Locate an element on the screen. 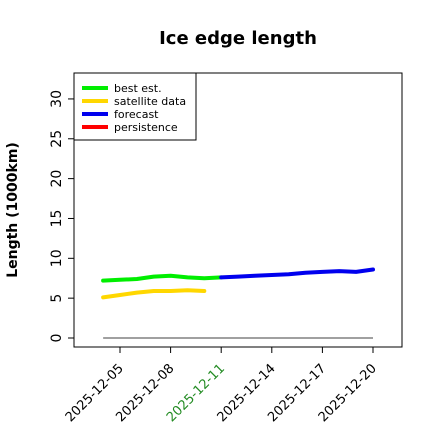 This screenshot has height=440, width=440. y-tick-label: 25 is located at coordinates (57, 139).